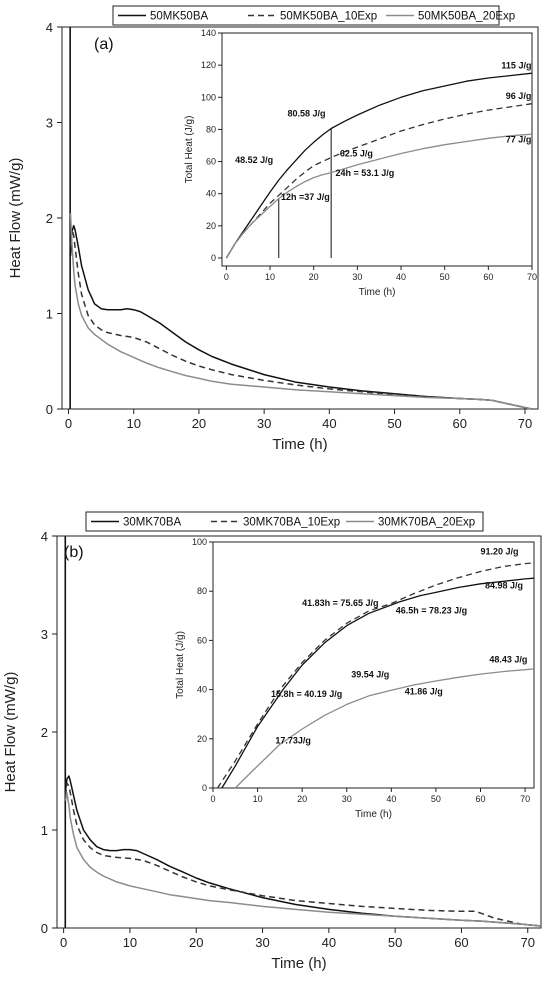  I want to click on legend: 30MK70BA 30MK70BA_10Exp 30MK70BA_20Exp, so click(284, 521).